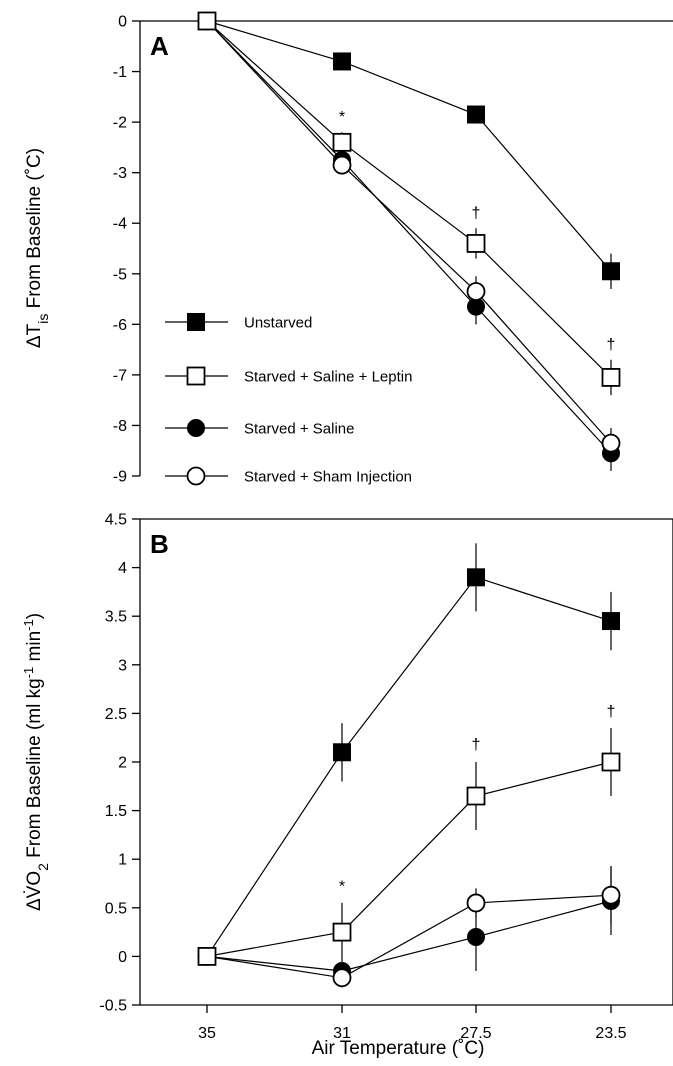 This screenshot has height=1066, width=673. What do you see at coordinates (116, 714) in the screenshot?
I see `y-tick-label: 2.5` at bounding box center [116, 714].